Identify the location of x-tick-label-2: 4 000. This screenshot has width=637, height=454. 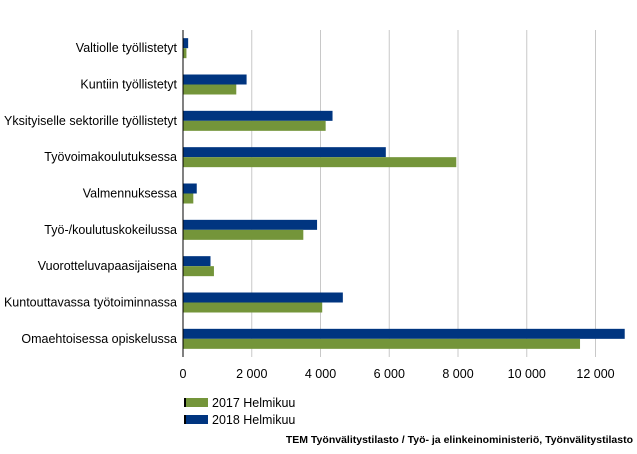
(320, 374).